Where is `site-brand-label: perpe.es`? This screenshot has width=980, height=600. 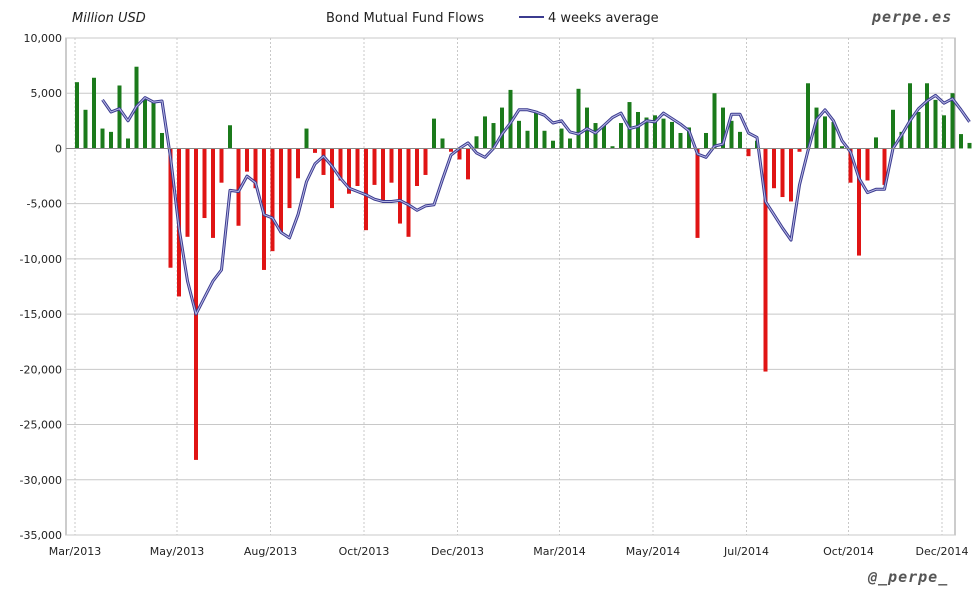
site-brand-label: perpe.es is located at coordinates (911, 17).